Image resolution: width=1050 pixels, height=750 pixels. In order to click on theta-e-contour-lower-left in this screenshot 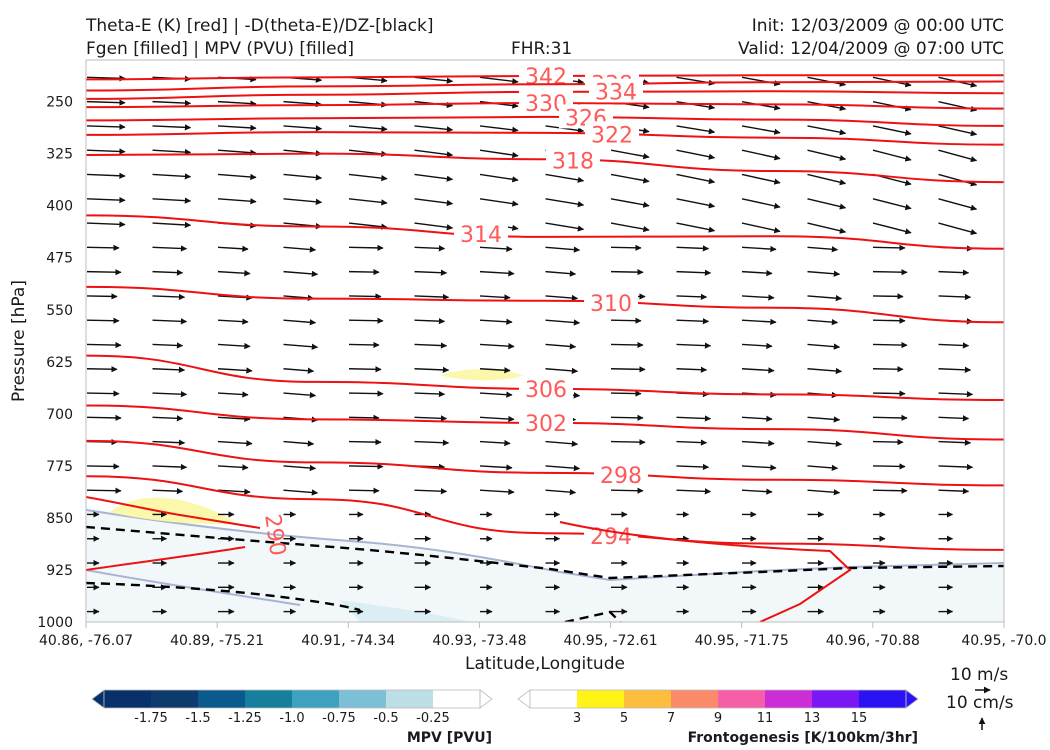, I will do `click(166, 558)`.